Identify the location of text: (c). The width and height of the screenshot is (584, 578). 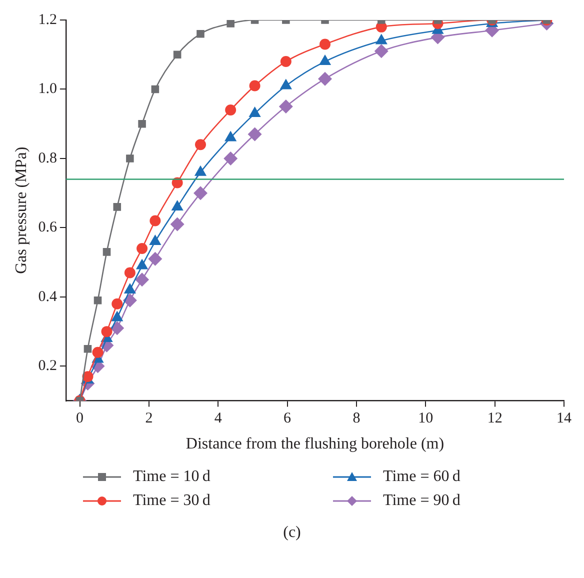
(292, 533).